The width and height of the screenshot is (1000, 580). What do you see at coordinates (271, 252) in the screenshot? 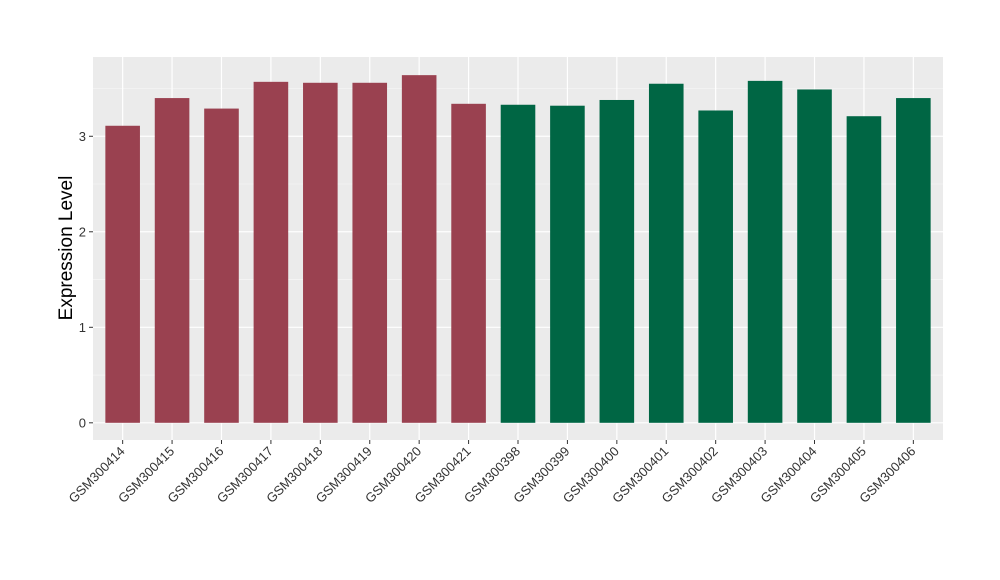
I see `bar-GSM300417` at bounding box center [271, 252].